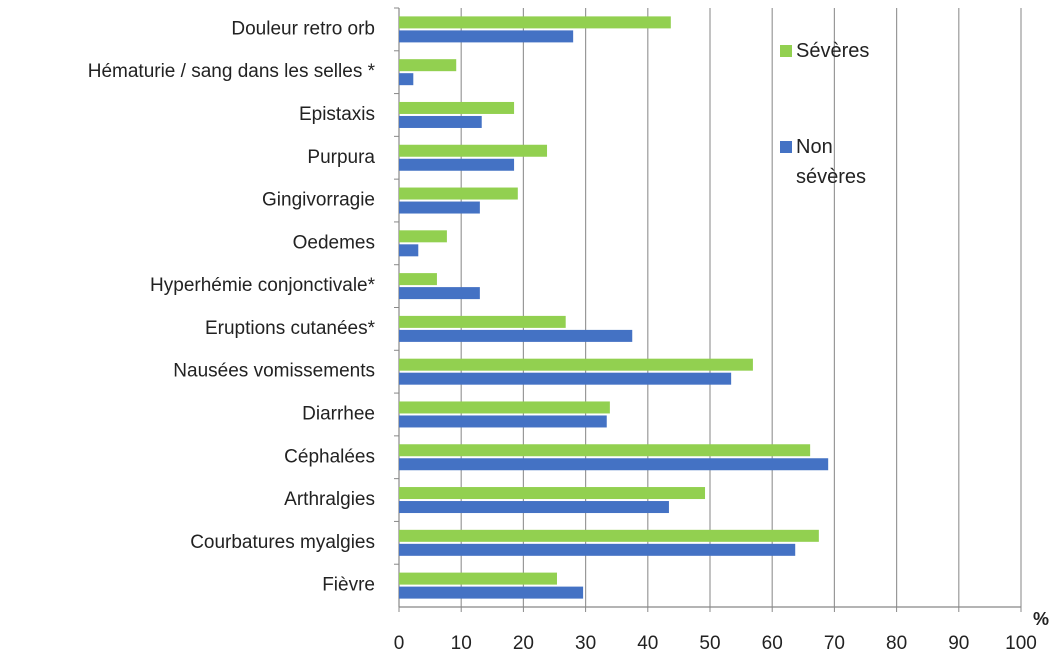 This screenshot has height=657, width=1052. What do you see at coordinates (274, 371) in the screenshot?
I see `y-tick-label: Nausées vomissements` at bounding box center [274, 371].